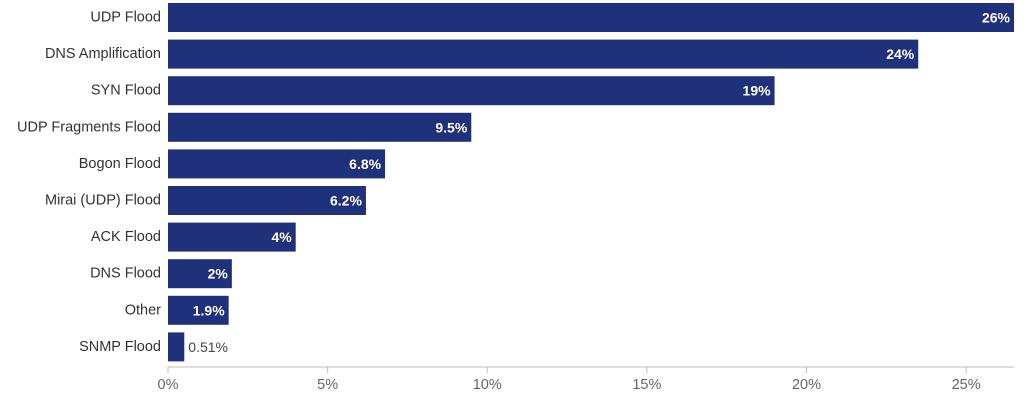 This screenshot has width=1024, height=400. What do you see at coordinates (281, 237) in the screenshot?
I see `data-label: 4%` at bounding box center [281, 237].